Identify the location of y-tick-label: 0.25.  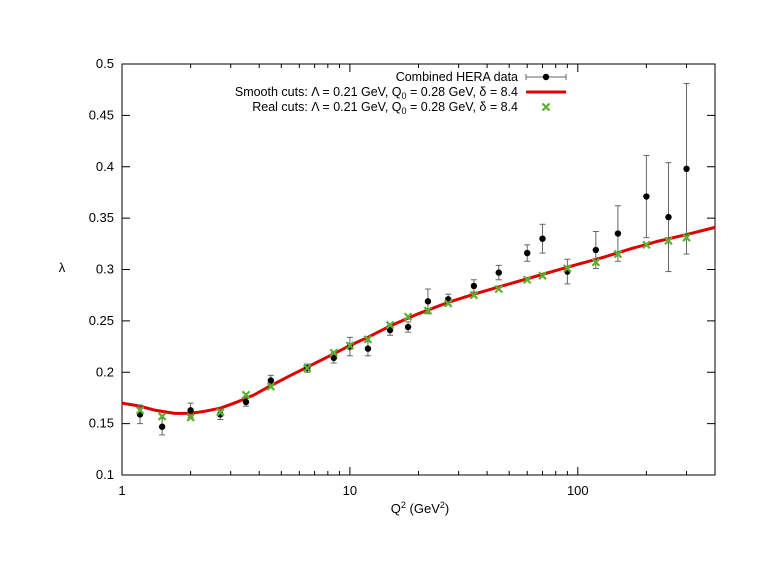
(101, 320).